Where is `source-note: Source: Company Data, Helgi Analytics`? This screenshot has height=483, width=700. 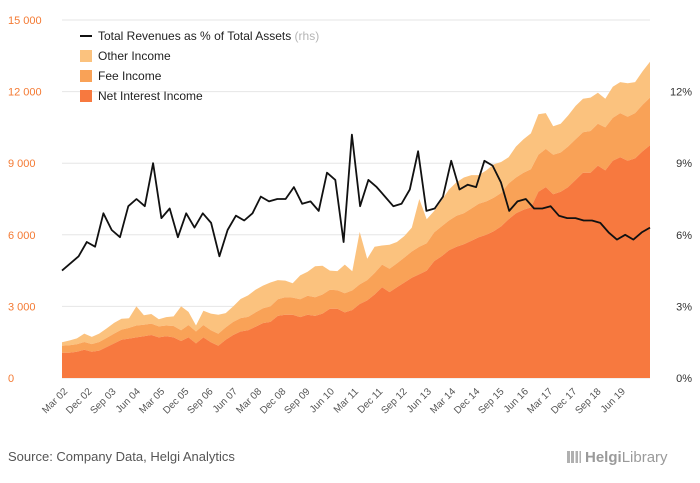 source-note: Source: Company Data, Helgi Analytics is located at coordinates (121, 456).